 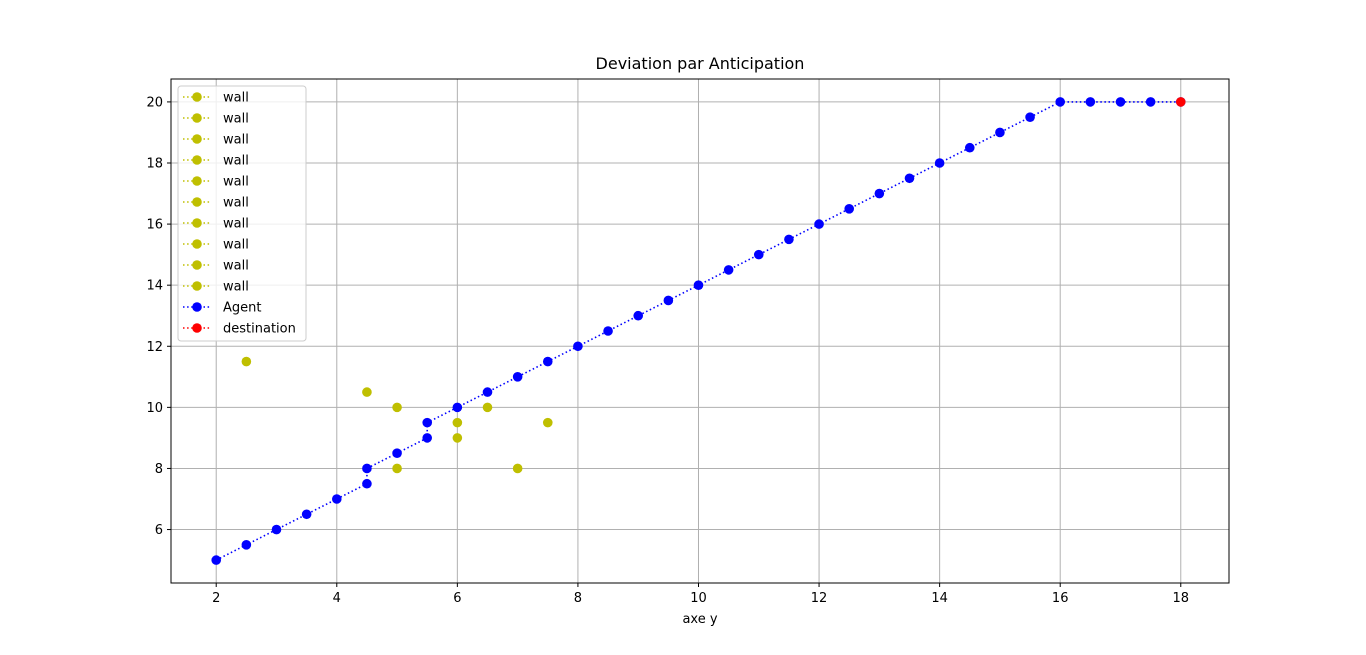 What do you see at coordinates (154, 102) in the screenshot?
I see `y-tick-label: 20` at bounding box center [154, 102].